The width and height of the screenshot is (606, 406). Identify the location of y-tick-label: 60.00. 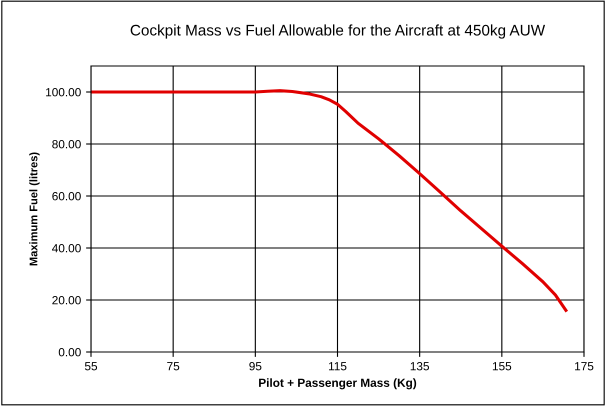
(66, 196).